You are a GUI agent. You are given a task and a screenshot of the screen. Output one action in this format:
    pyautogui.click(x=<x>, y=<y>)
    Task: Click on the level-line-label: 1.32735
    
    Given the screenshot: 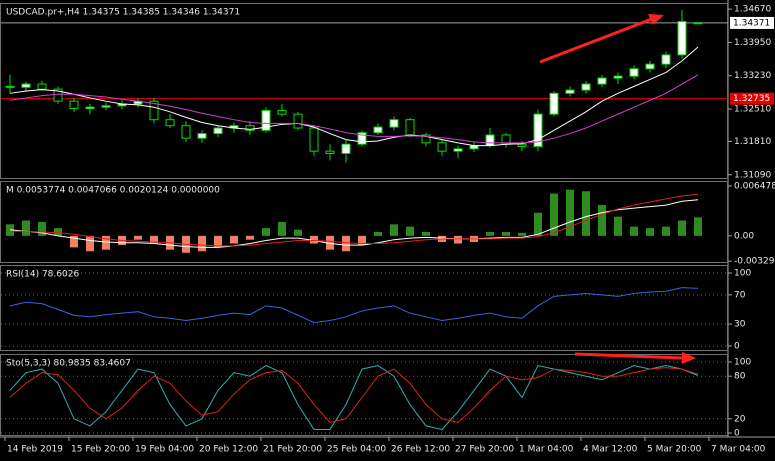 What is the action you would take?
    pyautogui.click(x=751, y=99)
    